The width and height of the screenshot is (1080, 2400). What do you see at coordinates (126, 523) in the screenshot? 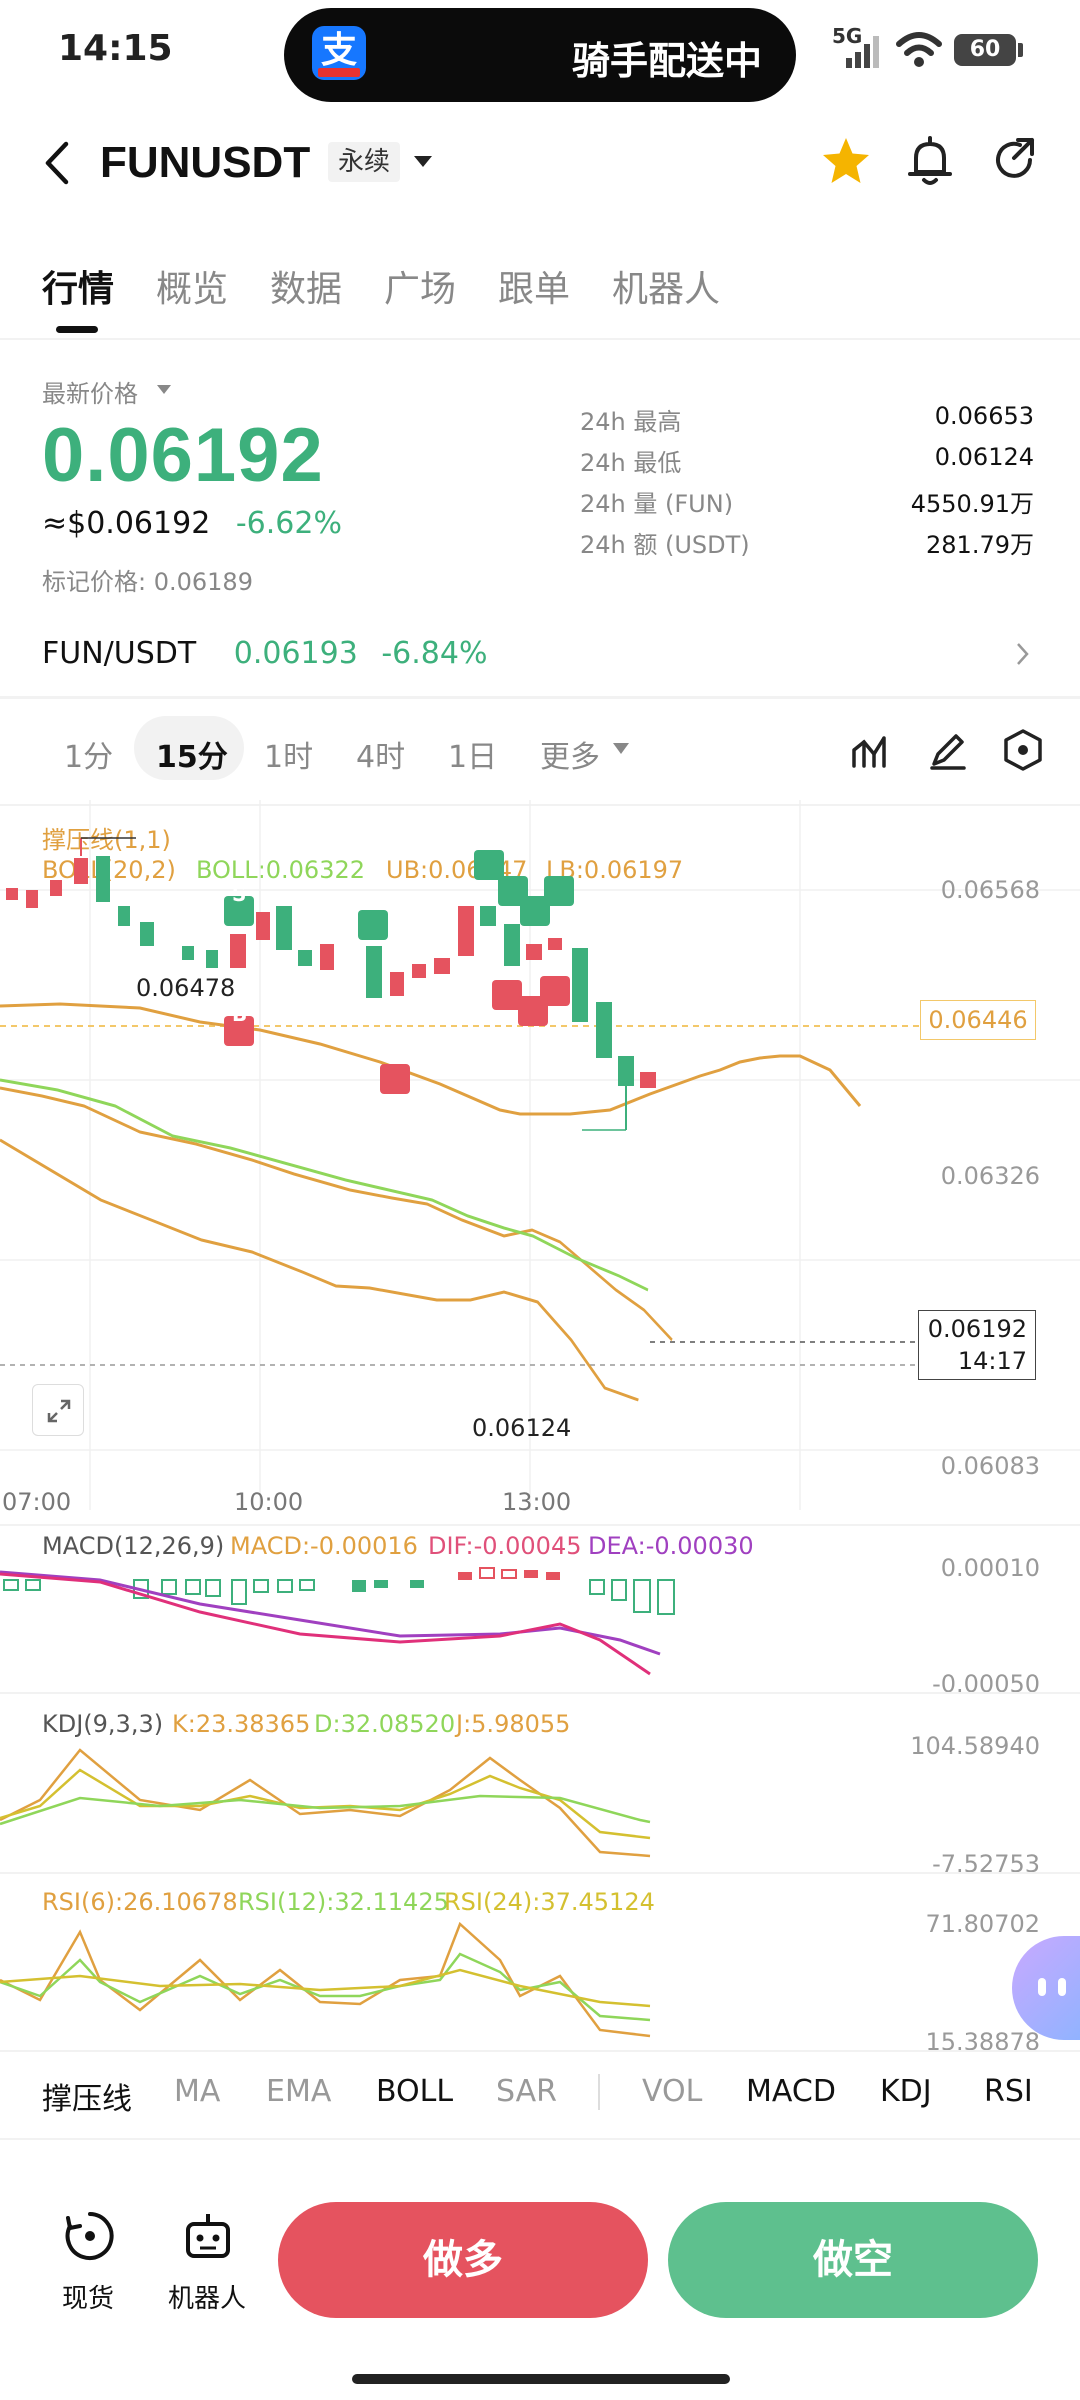
I see `usd-price: ≈$0.06192` at bounding box center [126, 523].